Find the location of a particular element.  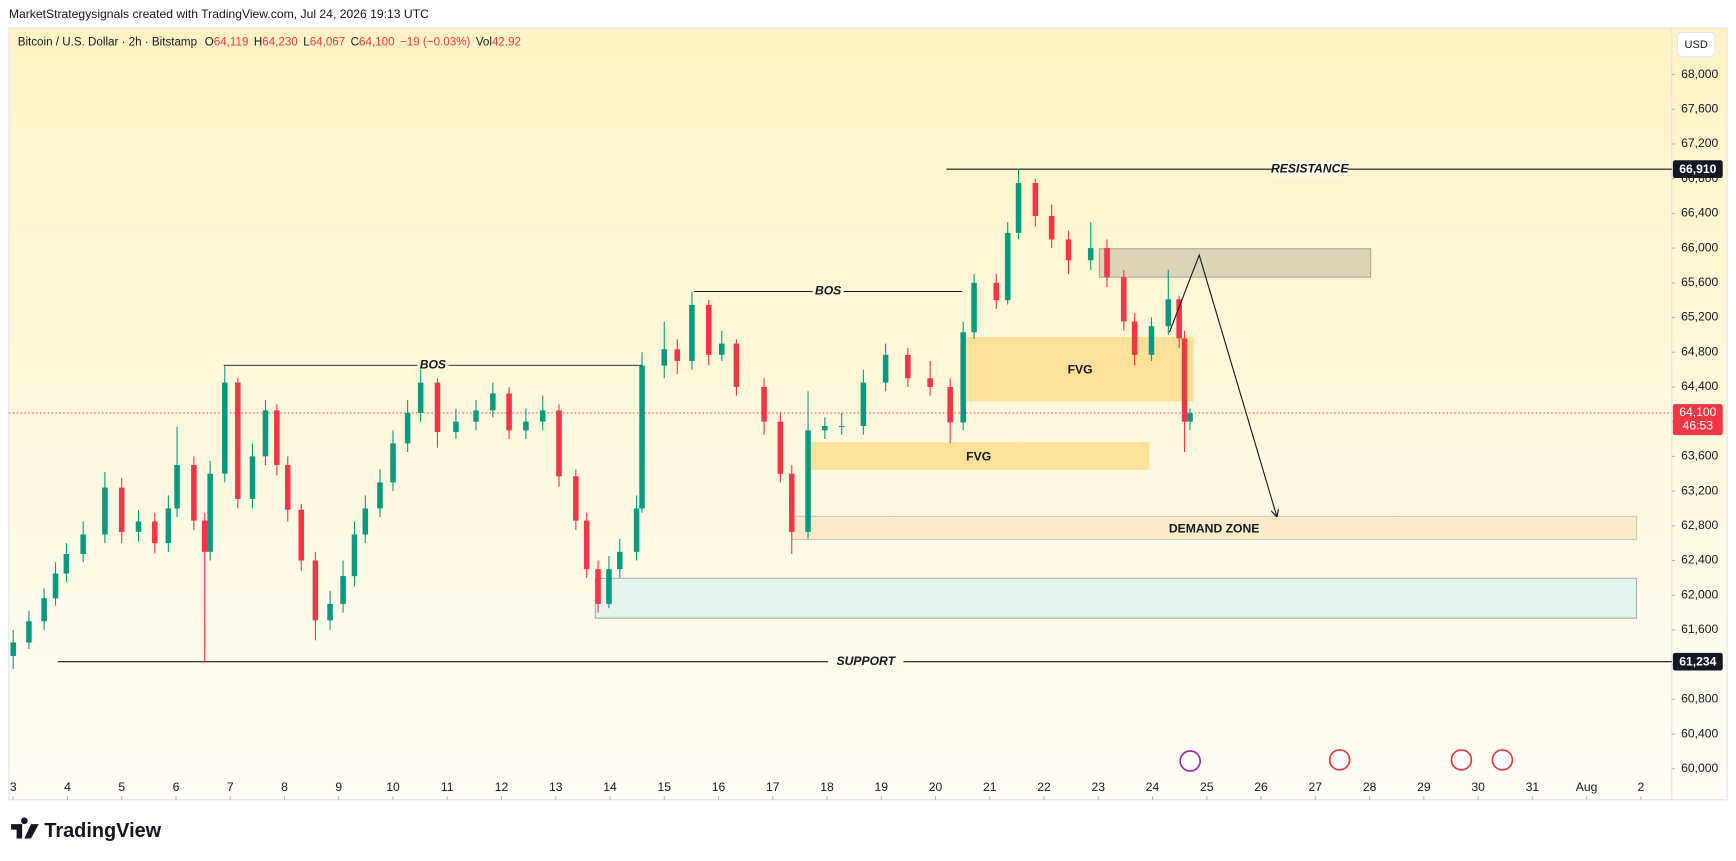

zone-label: FVG is located at coordinates (1080, 369).